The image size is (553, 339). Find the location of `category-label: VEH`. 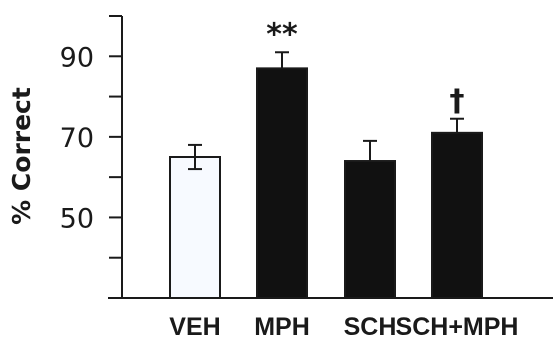

category-label: VEH is located at coordinates (194, 326).